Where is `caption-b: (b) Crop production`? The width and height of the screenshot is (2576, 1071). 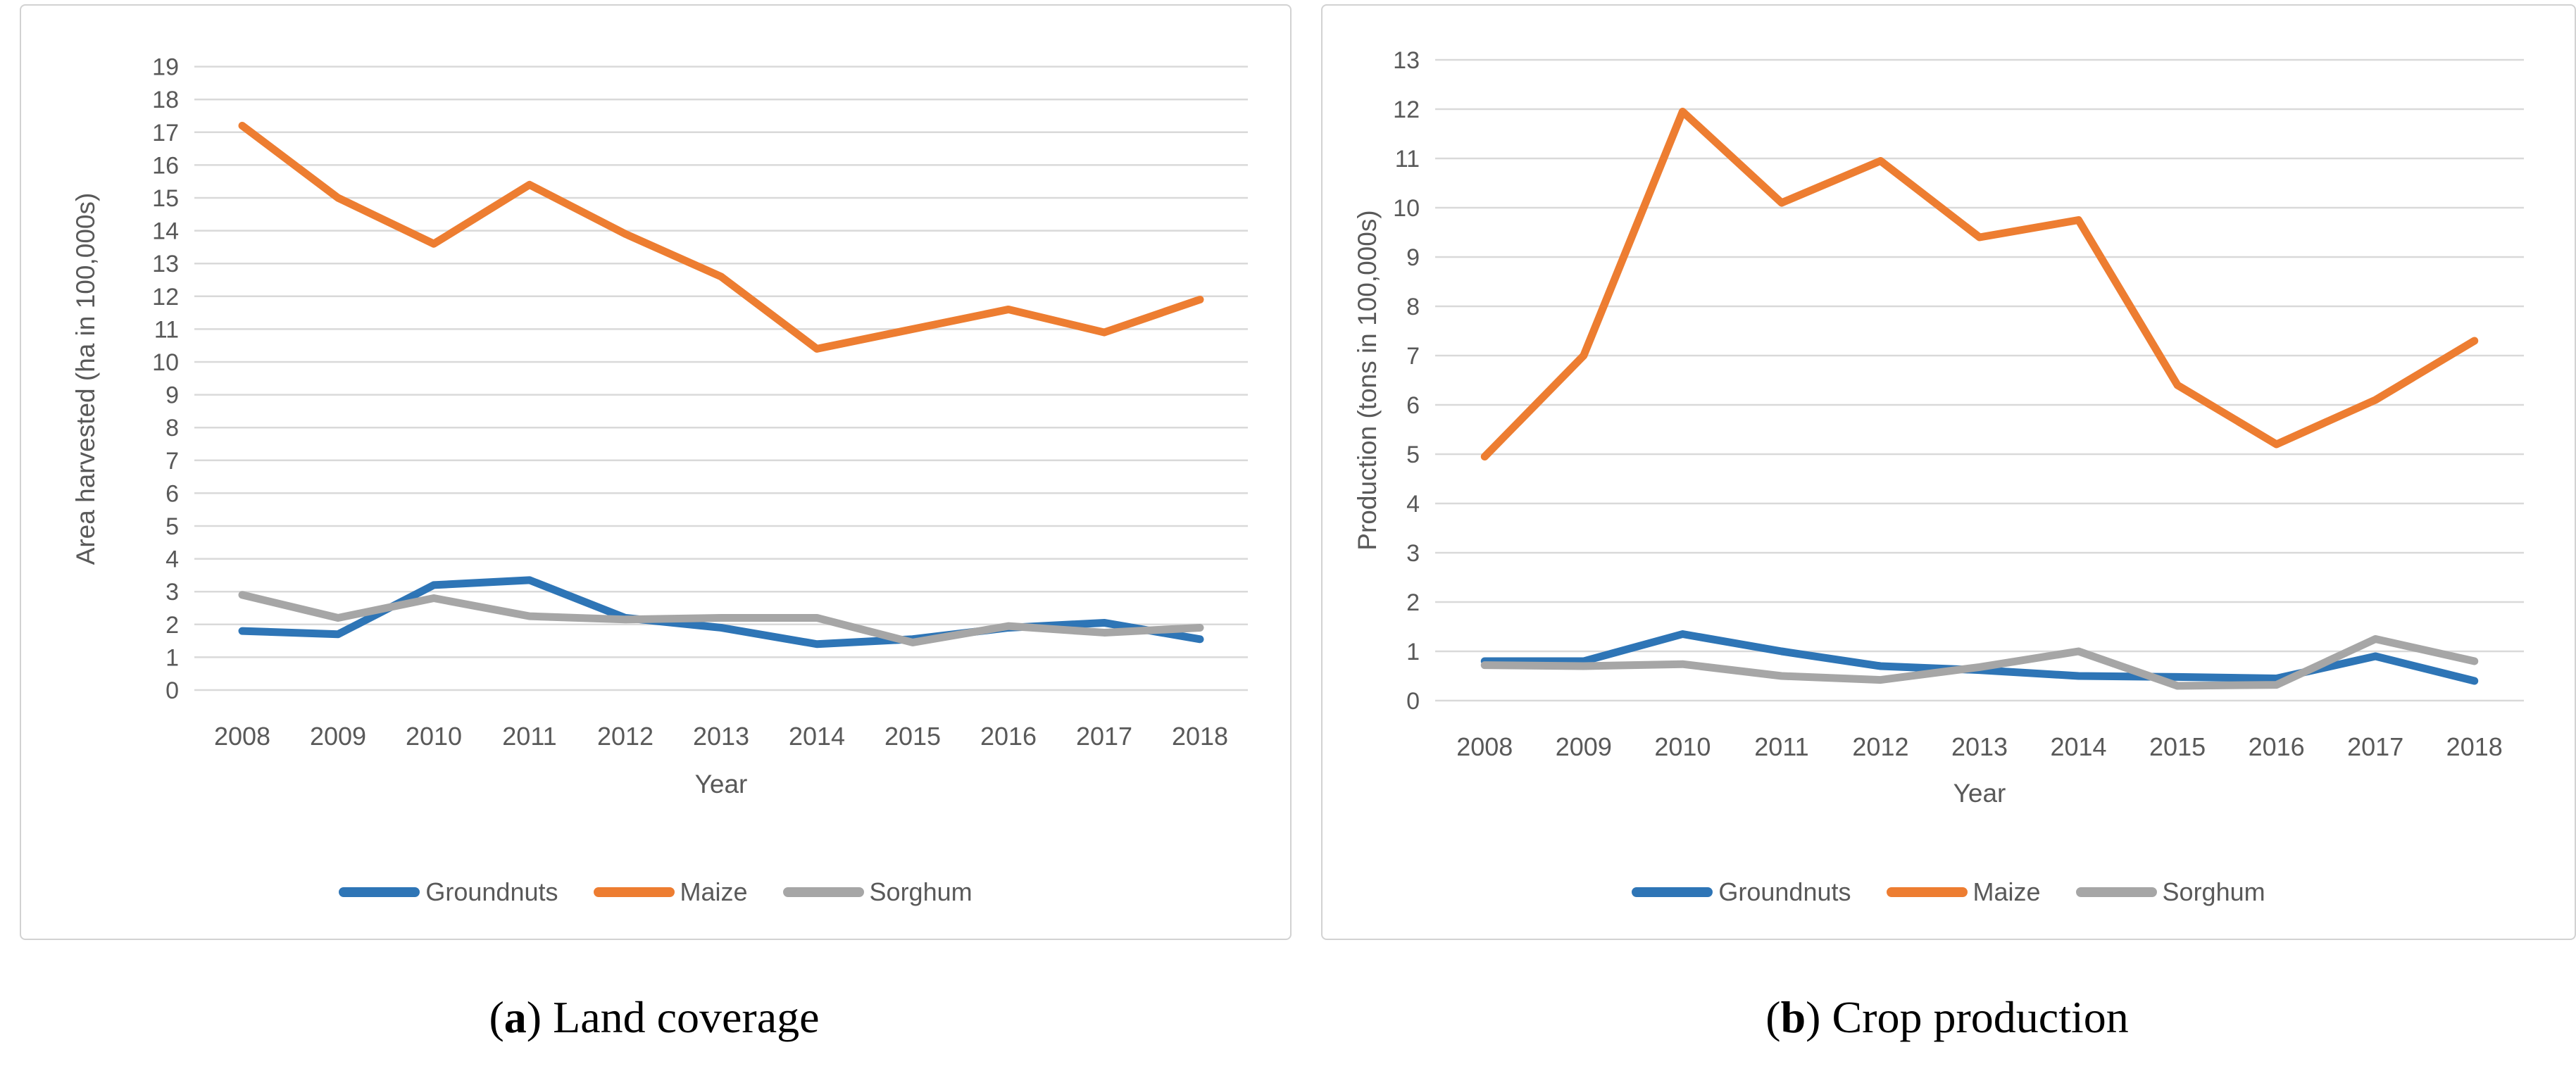
caption-b: (b) Crop production is located at coordinates (1947, 1018).